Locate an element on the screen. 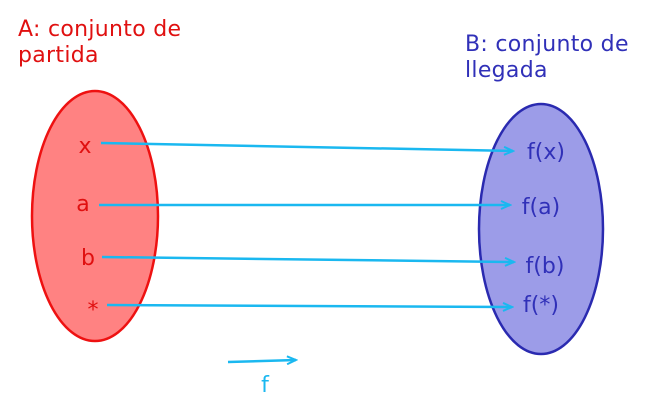 Image resolution: width=663 pixels, height=403 pixels. mapping-arrow-star is located at coordinates (309, 306).